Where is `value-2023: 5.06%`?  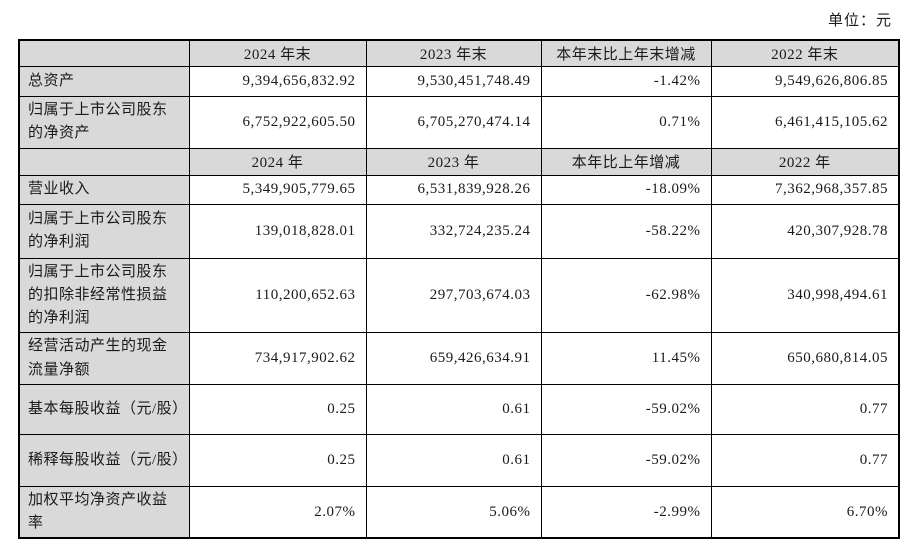 value-2023: 5.06% is located at coordinates (453, 512).